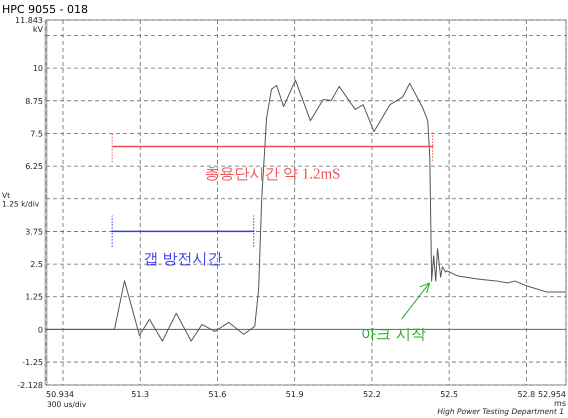 This screenshot has width=568, height=418. I want to click on y-tick-label: 2.5, so click(36, 265).